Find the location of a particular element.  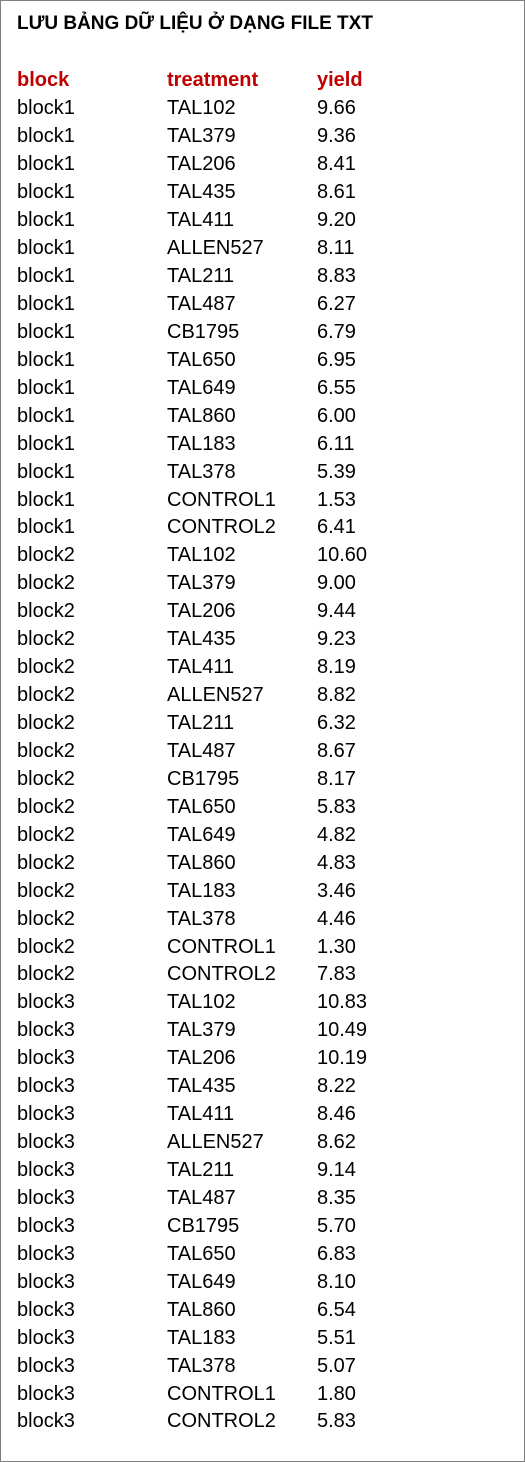

header-block: block is located at coordinates (43, 80).